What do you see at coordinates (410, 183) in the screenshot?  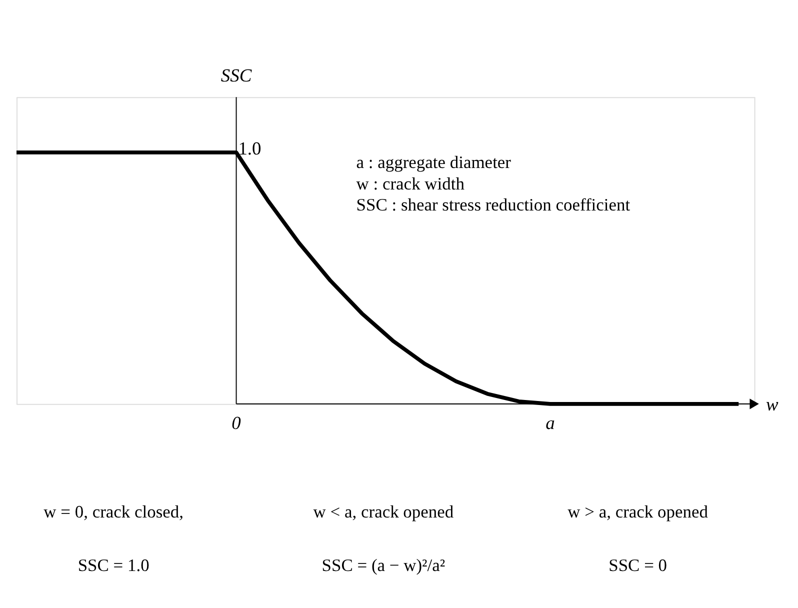 I see `annotation: w : crack width` at bounding box center [410, 183].